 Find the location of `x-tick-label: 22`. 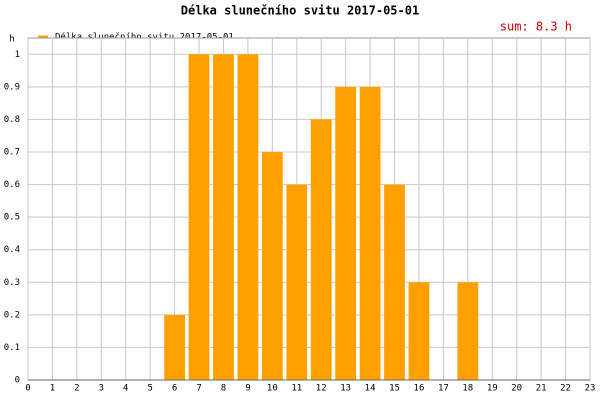

x-tick-label: 22 is located at coordinates (565, 389).